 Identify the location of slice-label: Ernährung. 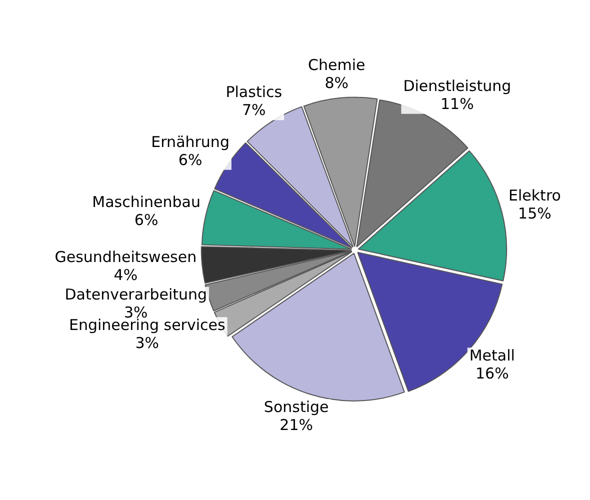
(190, 141).